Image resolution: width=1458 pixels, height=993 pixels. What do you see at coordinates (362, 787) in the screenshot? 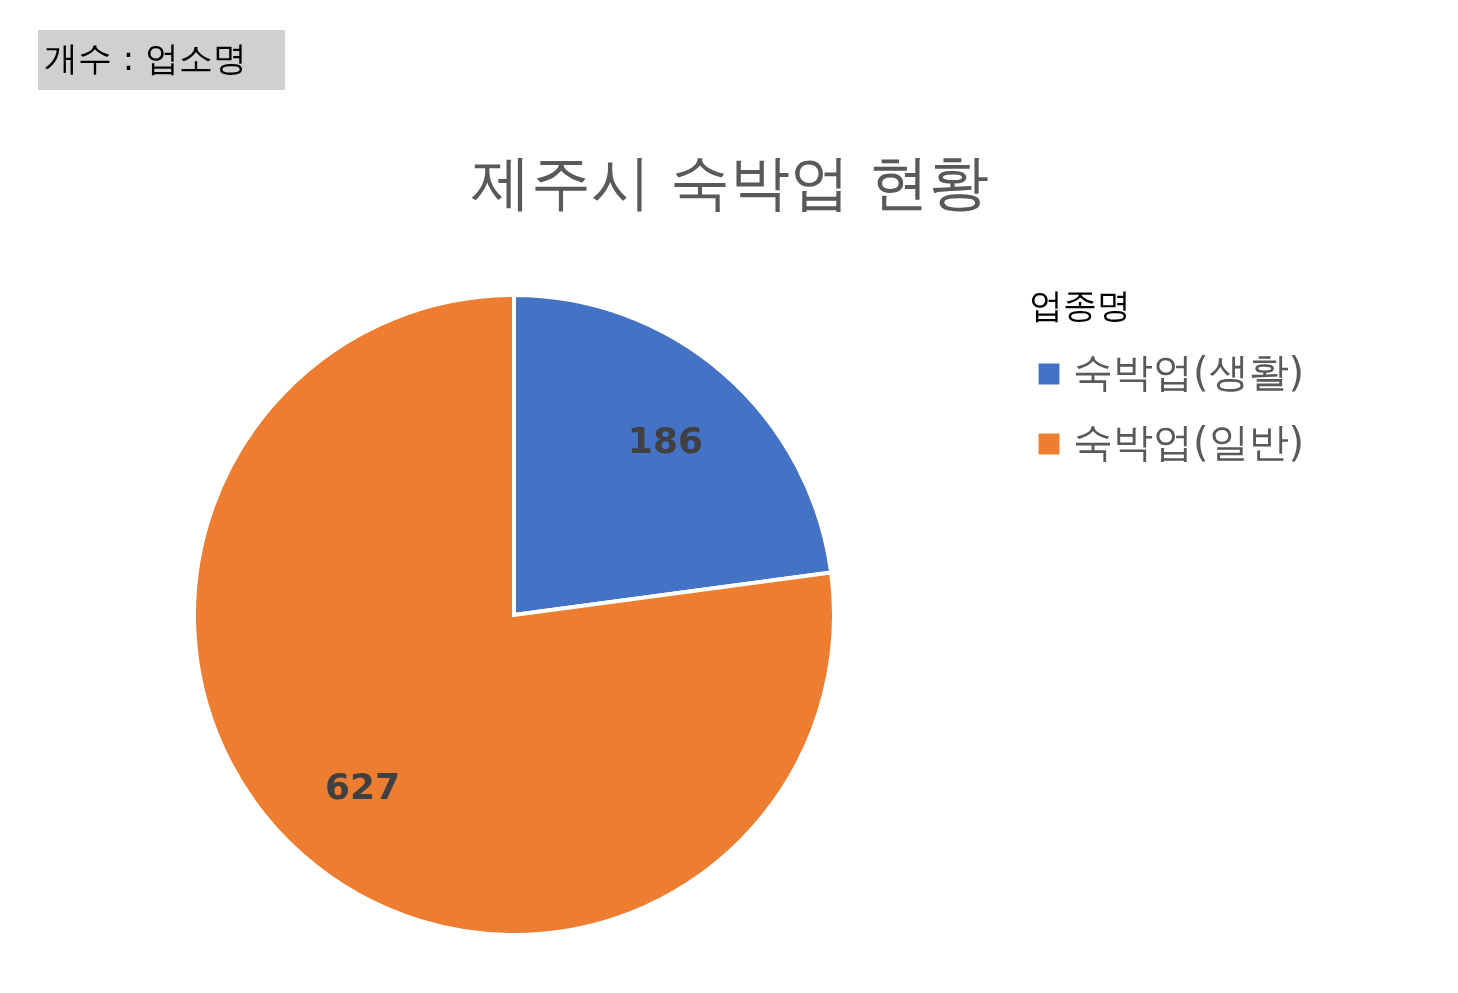
I see `data-label: 627` at bounding box center [362, 787].